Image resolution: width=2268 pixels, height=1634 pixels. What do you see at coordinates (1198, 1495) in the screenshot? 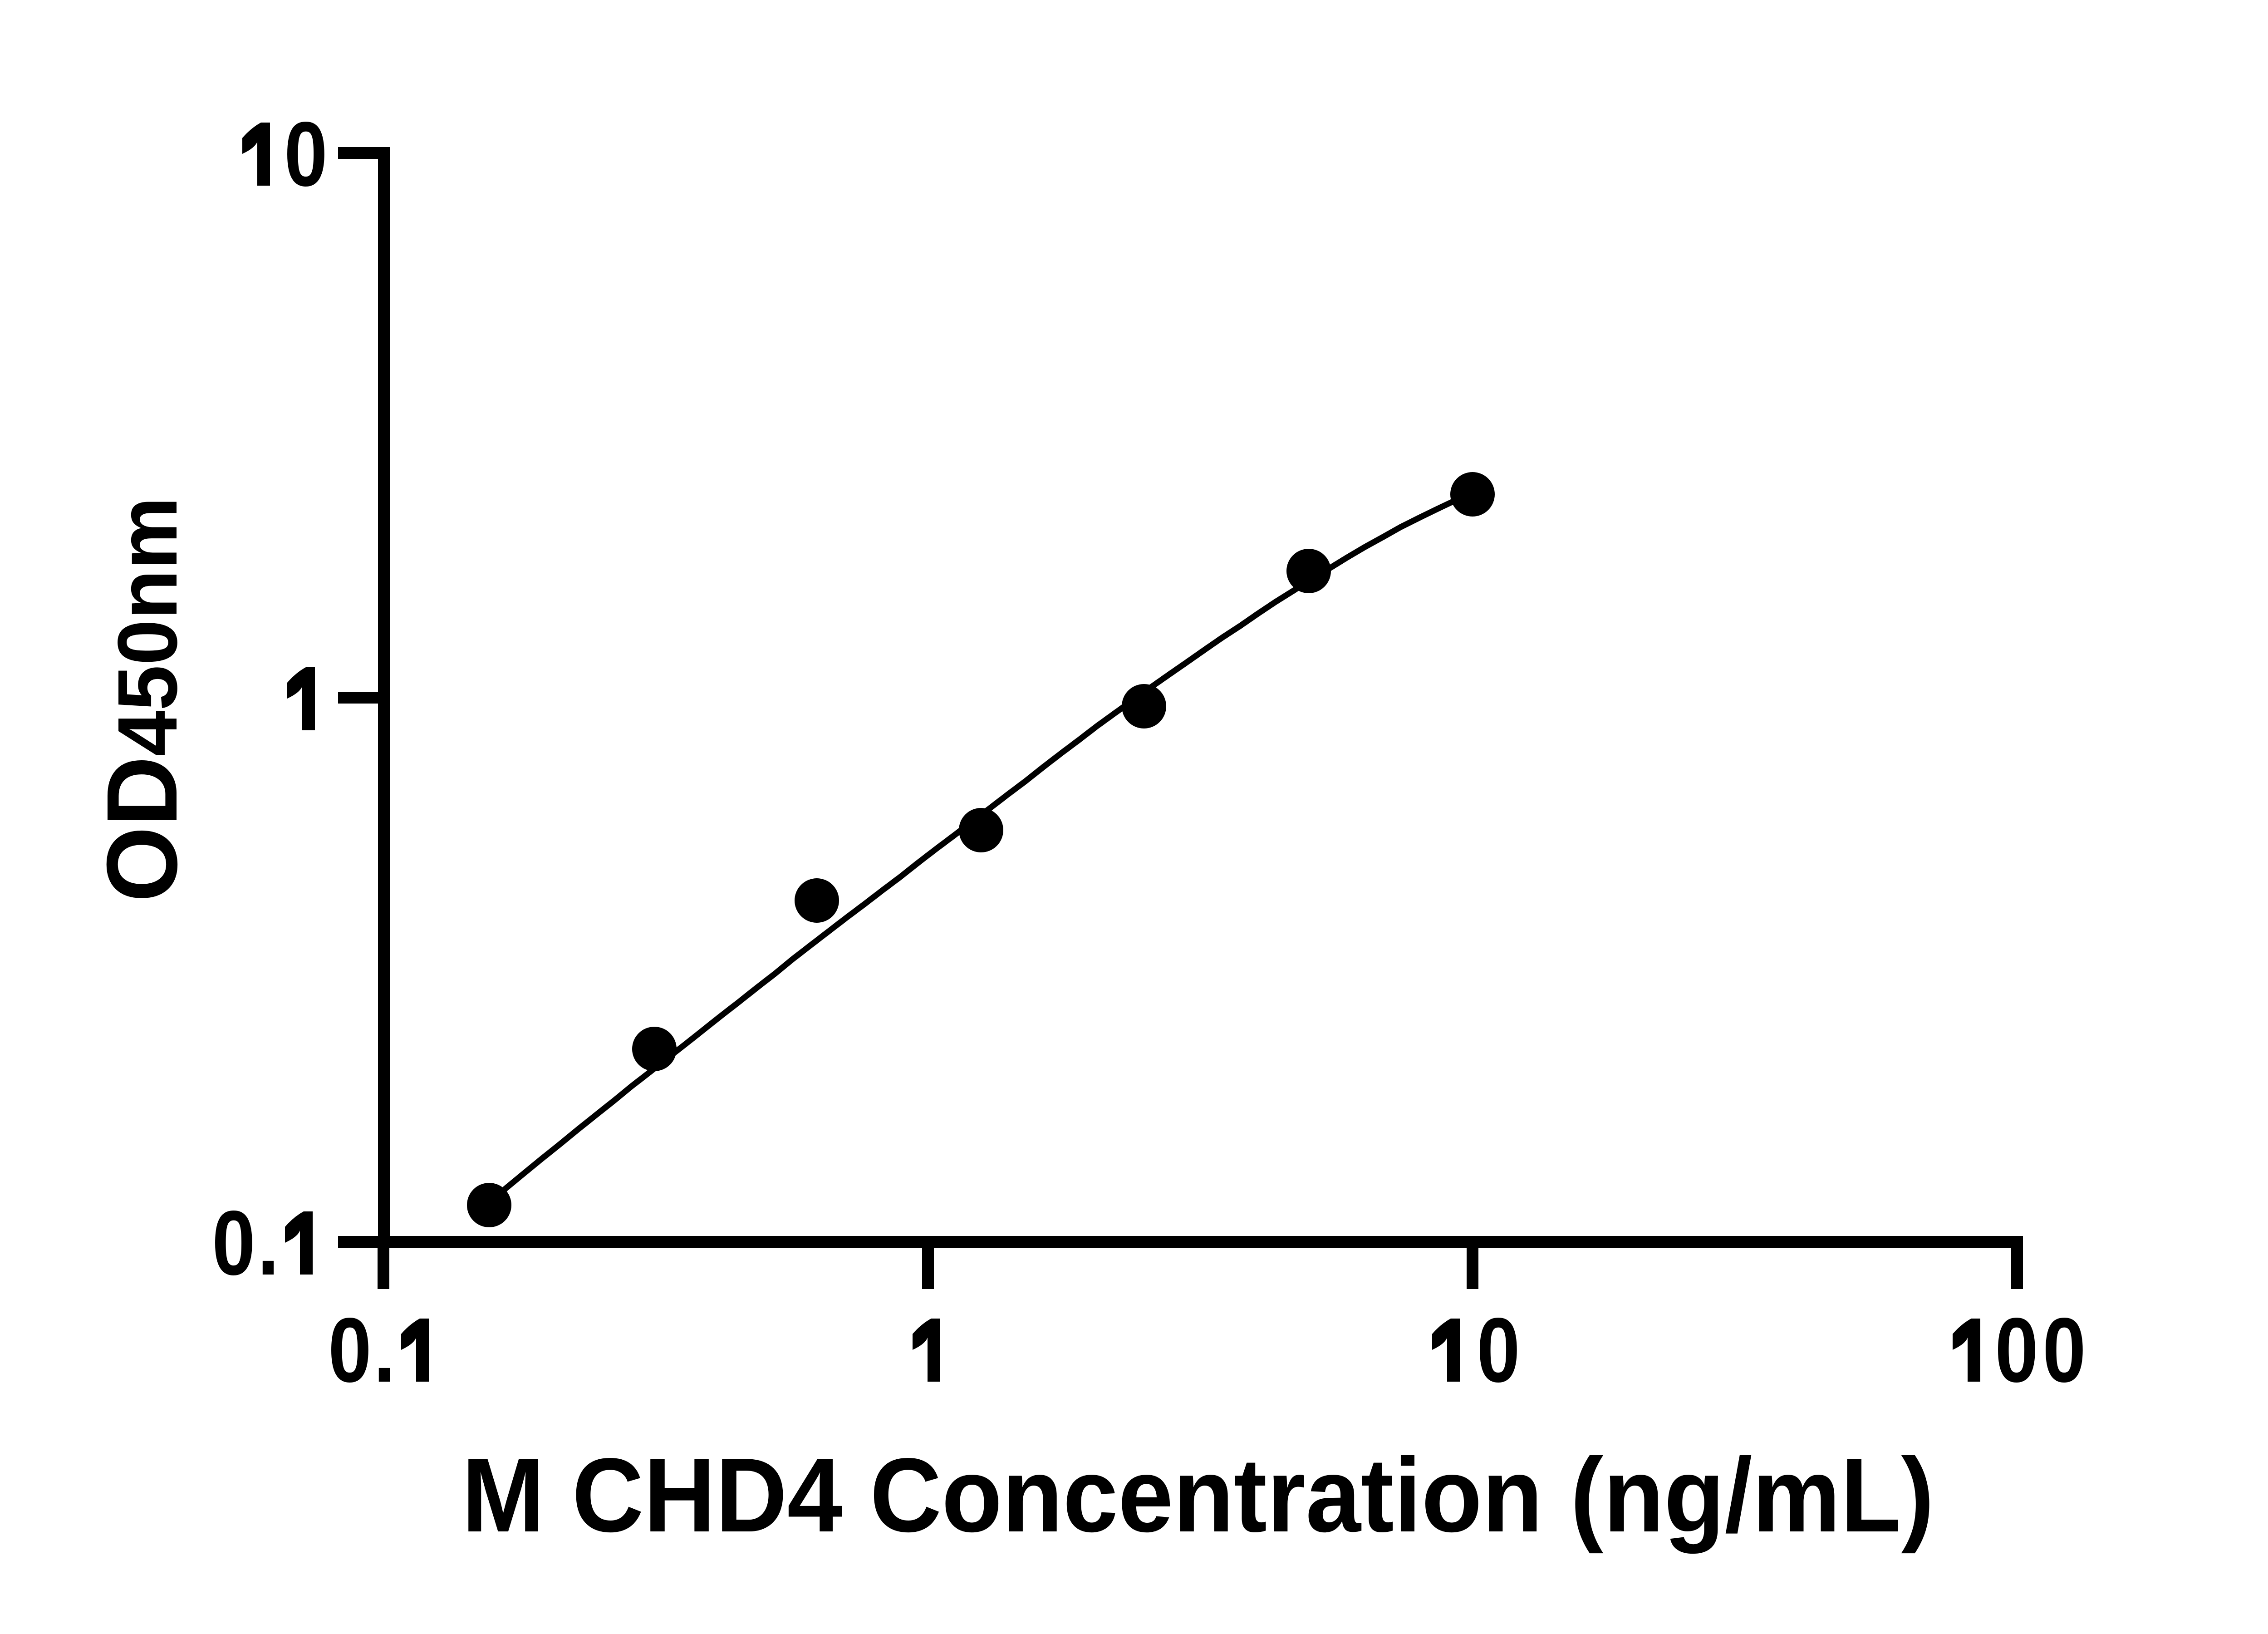
I see `svg-text: M CHD4 Concentration (ng/mL)` at bounding box center [1198, 1495].